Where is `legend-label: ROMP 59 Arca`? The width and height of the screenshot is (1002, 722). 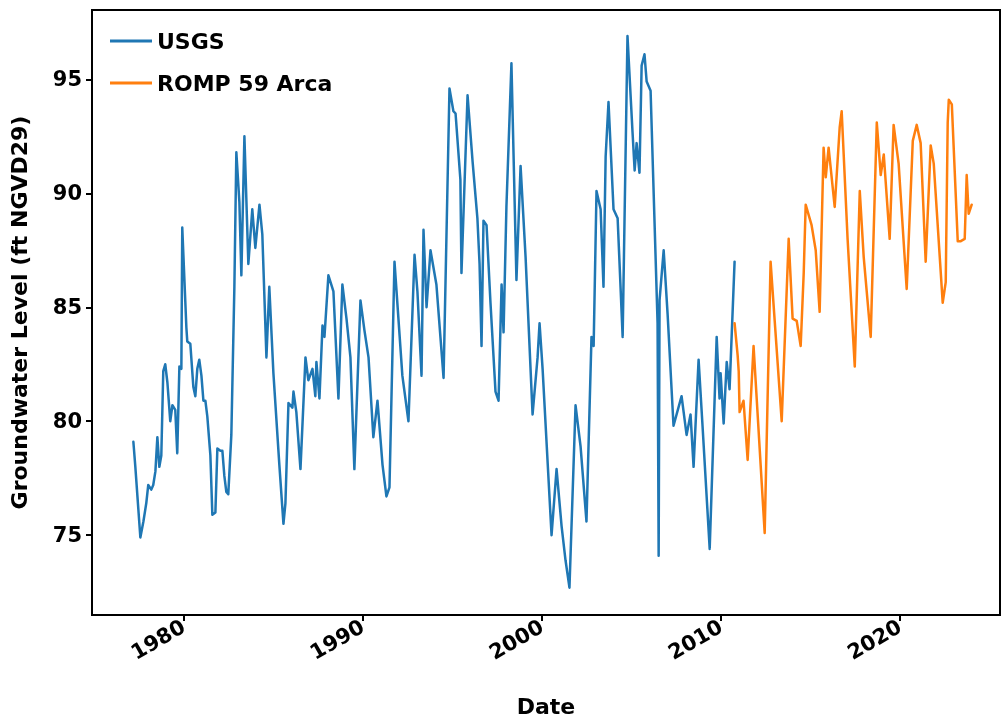
legend-label: ROMP 59 Arca is located at coordinates (245, 83).